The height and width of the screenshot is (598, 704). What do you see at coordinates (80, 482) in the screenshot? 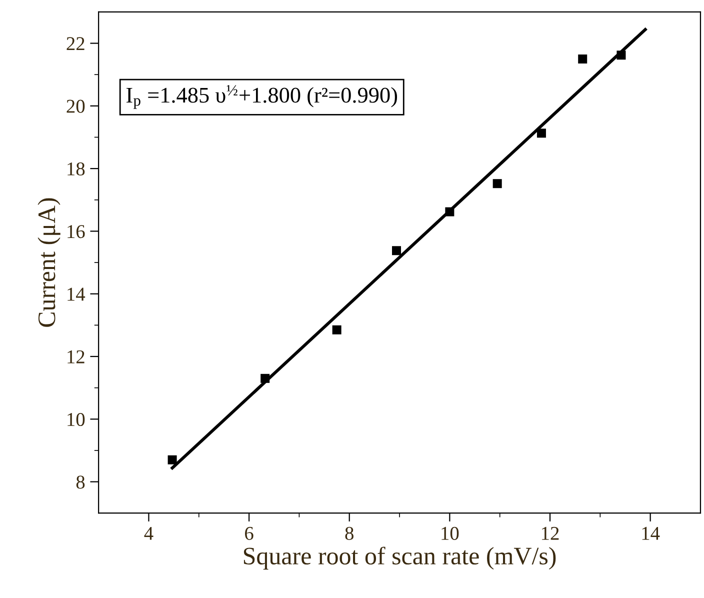
I see `y-tick-label: 8` at bounding box center [80, 482].